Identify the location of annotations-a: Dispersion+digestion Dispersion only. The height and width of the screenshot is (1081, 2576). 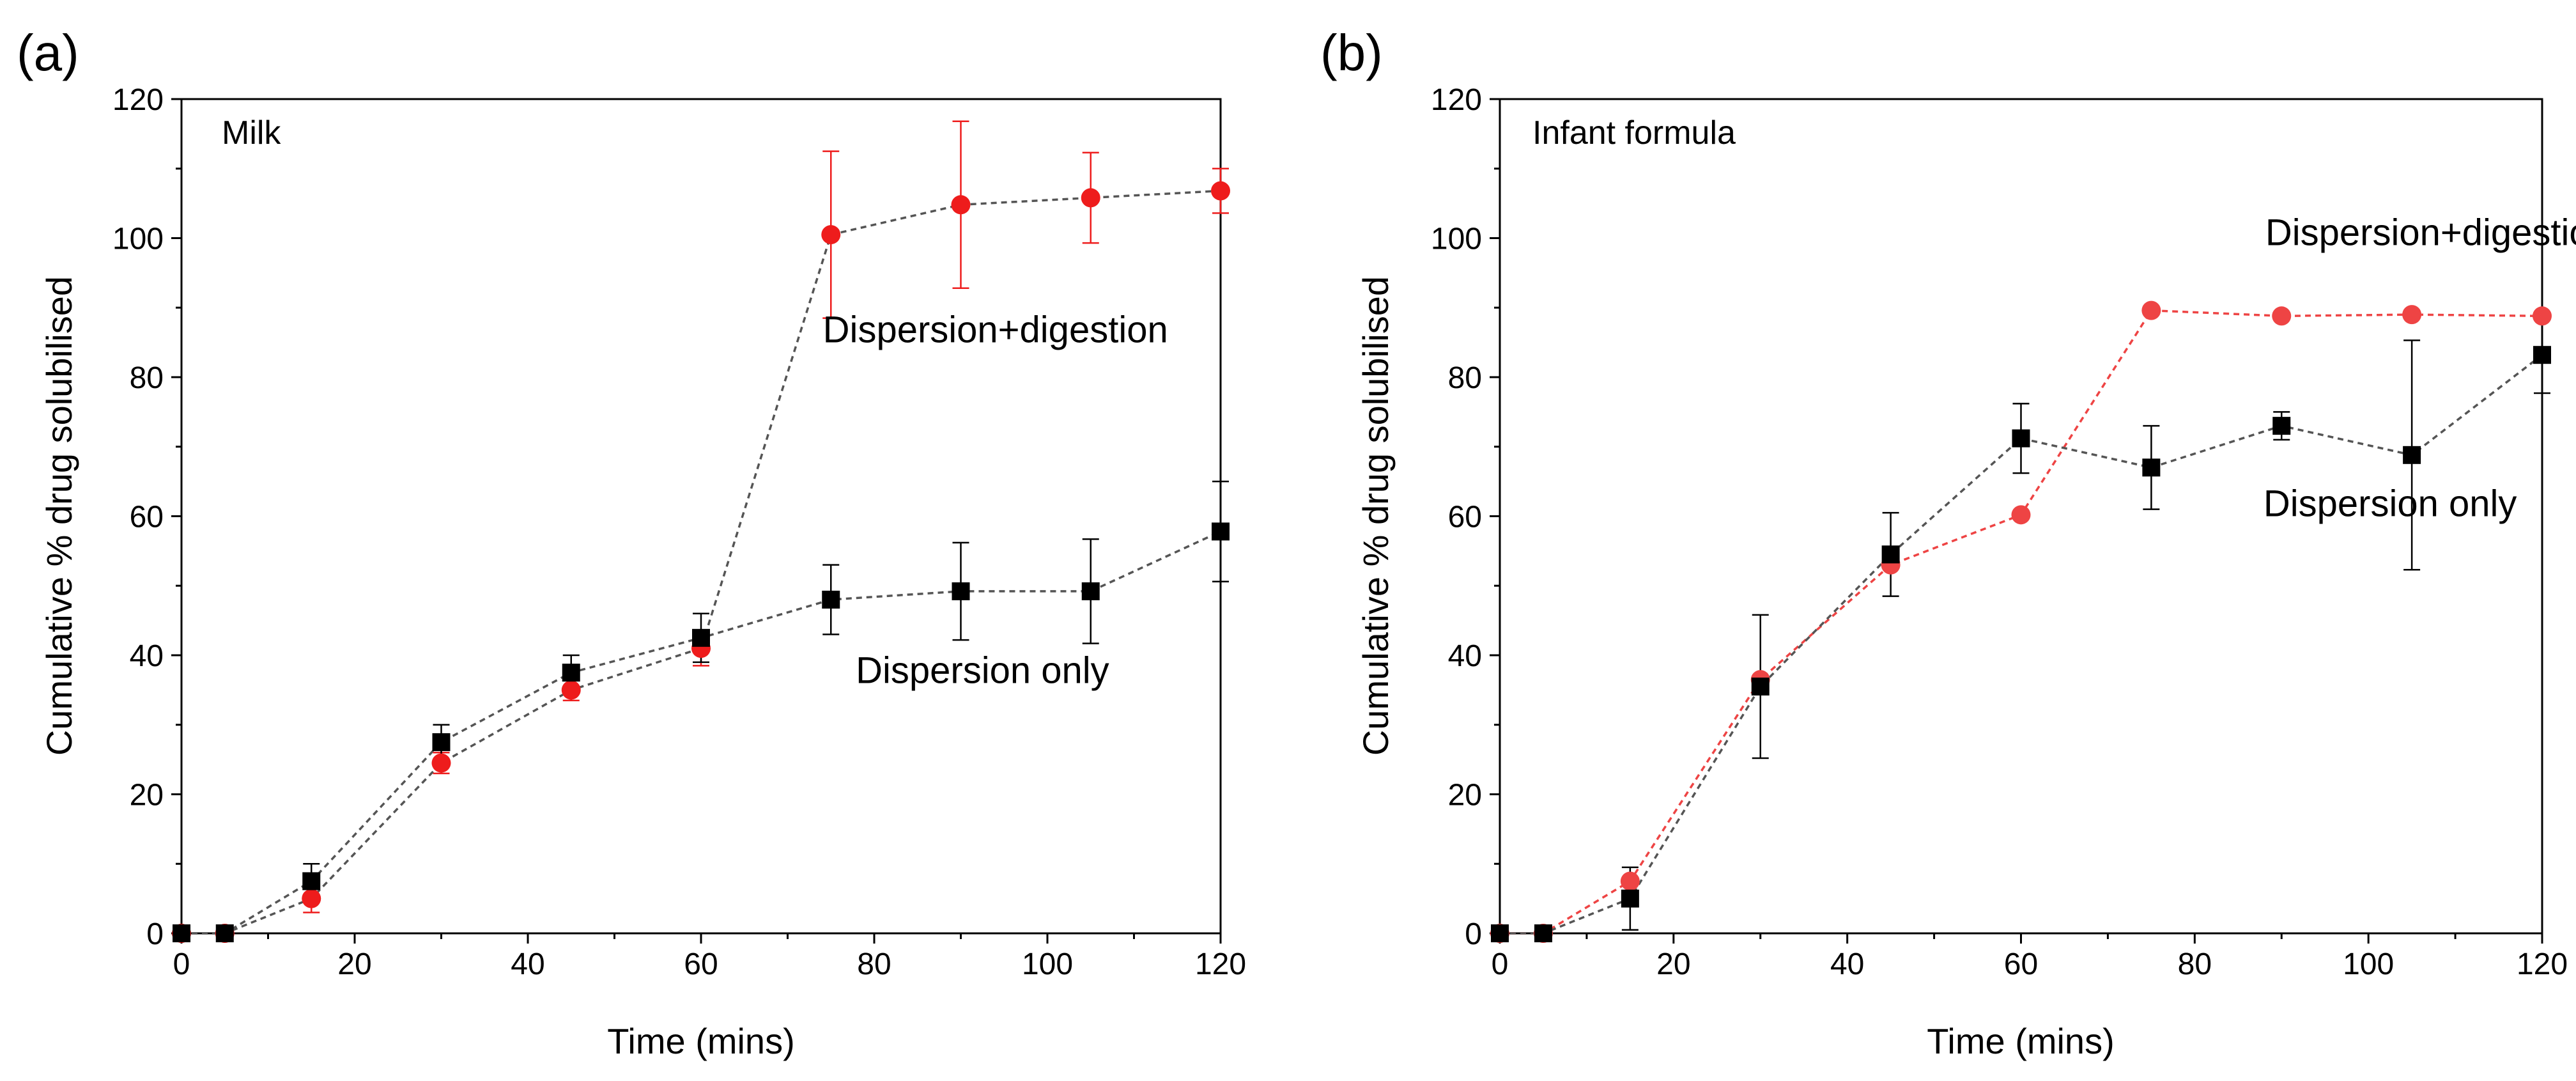
(995, 500).